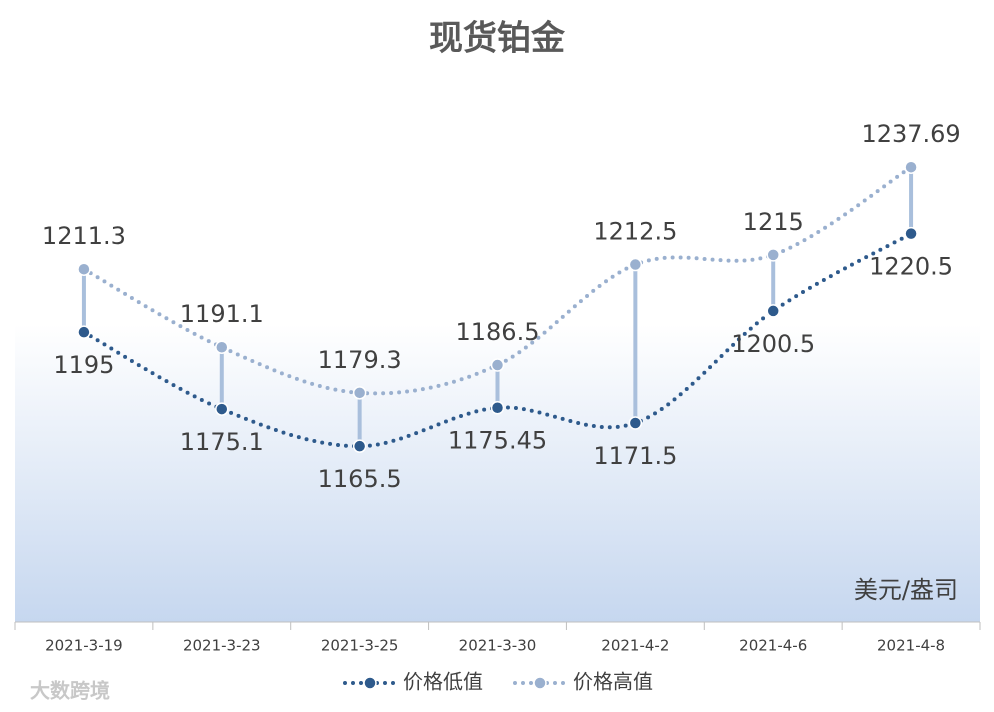 Image resolution: width=994 pixels, height=712 pixels. Describe the element at coordinates (222, 314) in the screenshot. I see `data-label: 1191.1` at that location.